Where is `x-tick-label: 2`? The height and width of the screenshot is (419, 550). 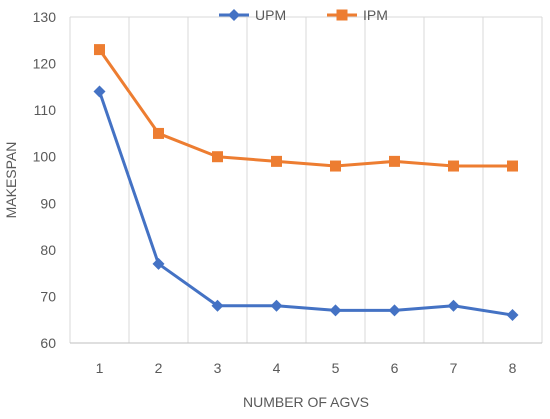
x-tick-label: 2 is located at coordinates (159, 368).